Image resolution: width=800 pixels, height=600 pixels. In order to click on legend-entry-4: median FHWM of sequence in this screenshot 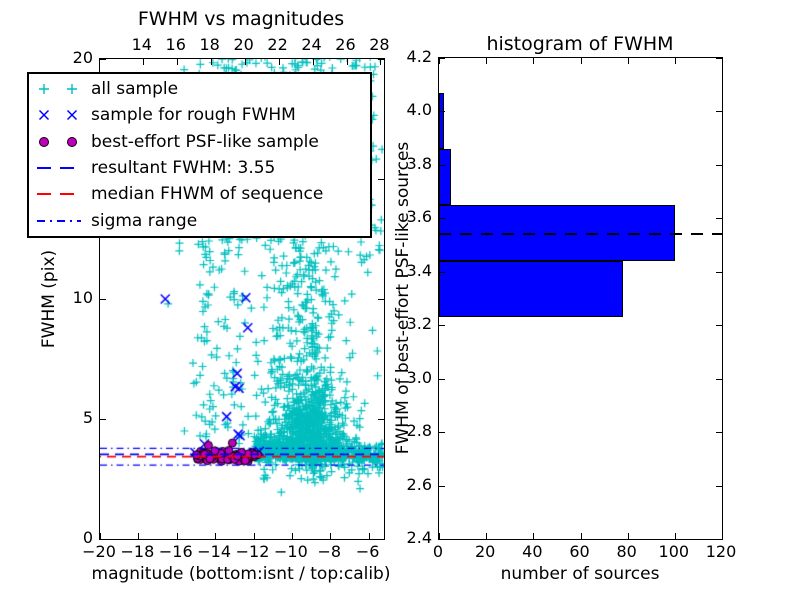, I will do `click(199, 194)`.